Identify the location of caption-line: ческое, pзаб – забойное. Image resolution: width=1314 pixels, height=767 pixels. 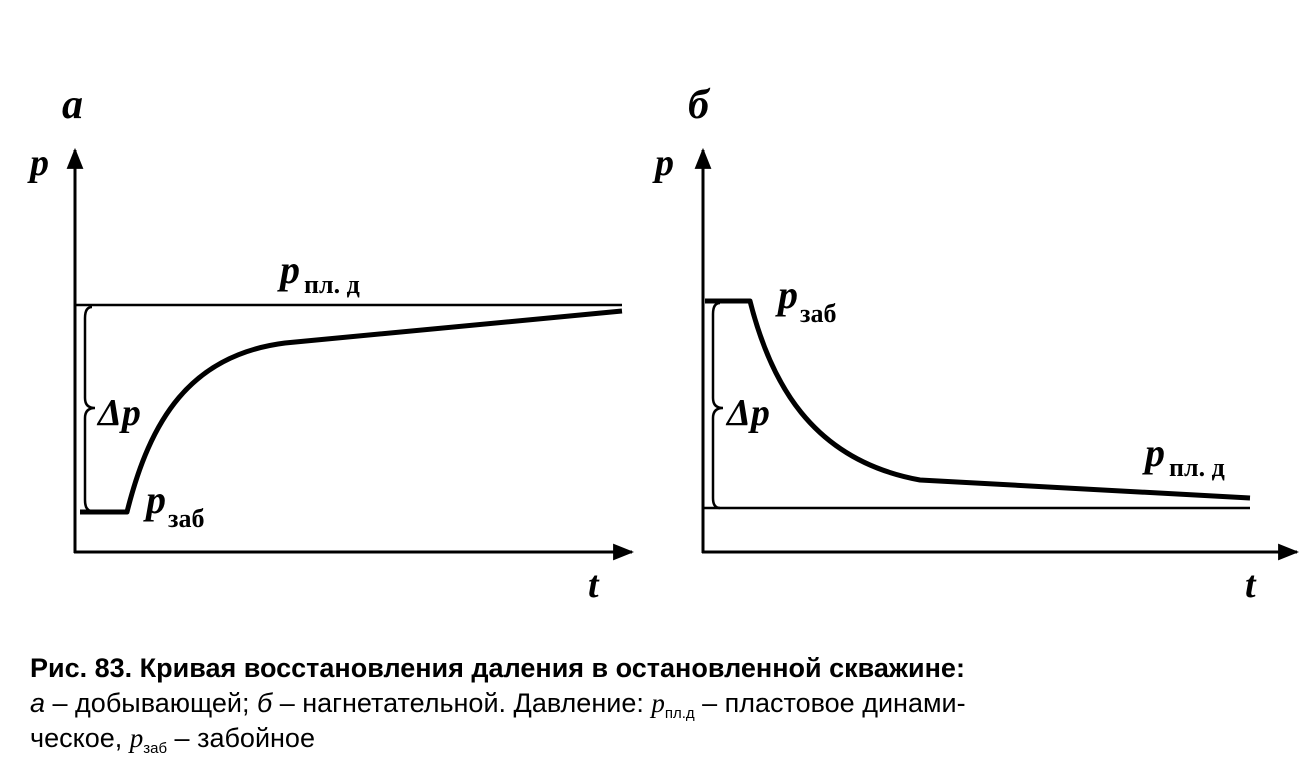
(172, 740).